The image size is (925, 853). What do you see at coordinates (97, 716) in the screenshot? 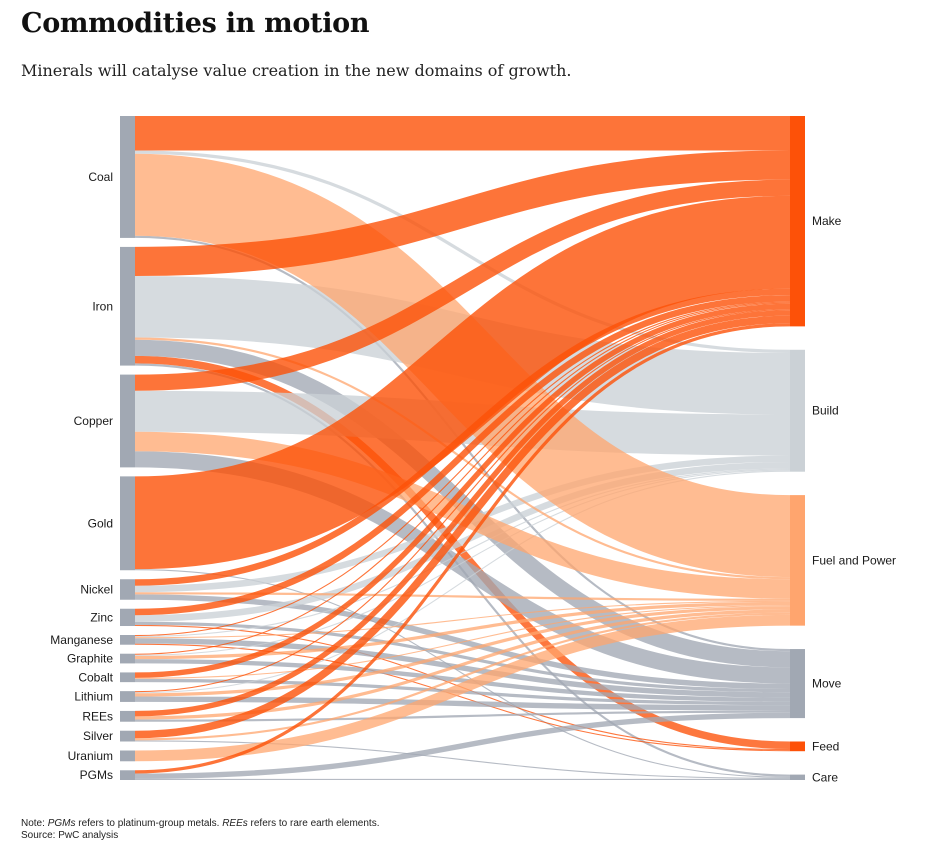
I see `label-rees: REEs` at bounding box center [97, 716].